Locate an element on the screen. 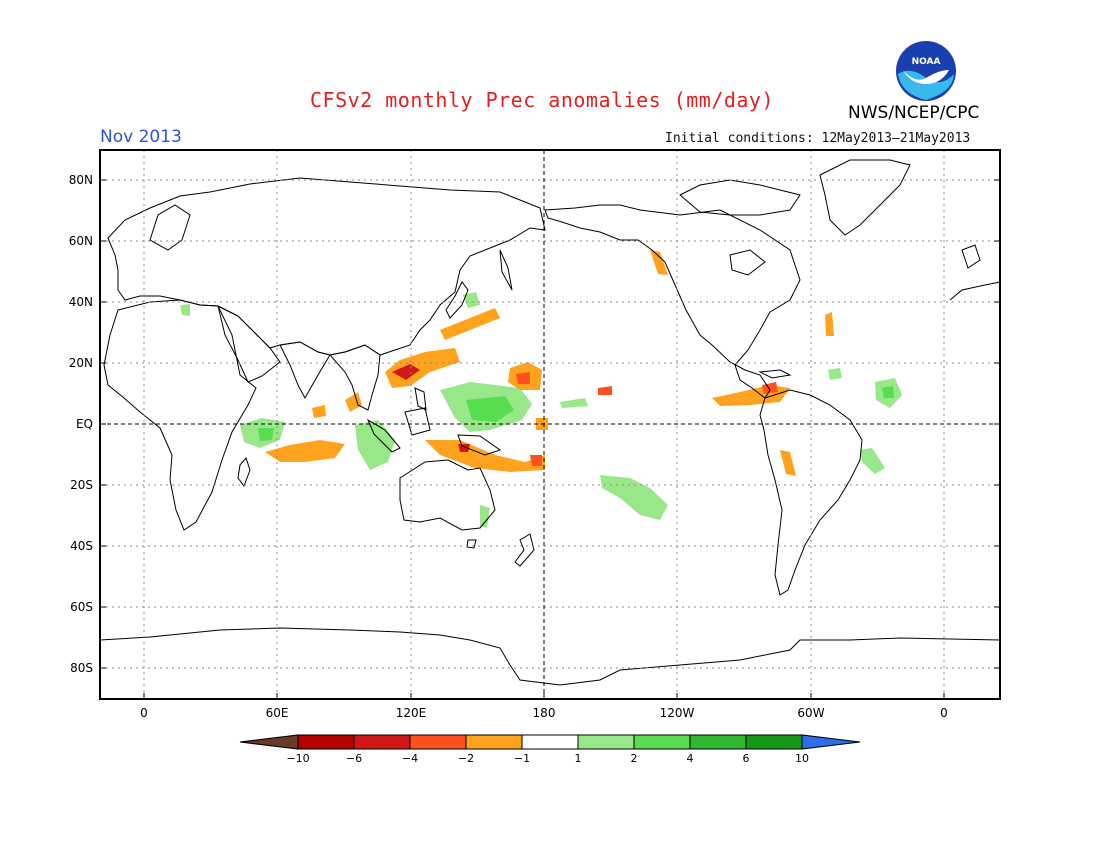 This screenshot has width=1100, height=850. anomaly-dry-coral-sea-east-core is located at coordinates (536, 460).